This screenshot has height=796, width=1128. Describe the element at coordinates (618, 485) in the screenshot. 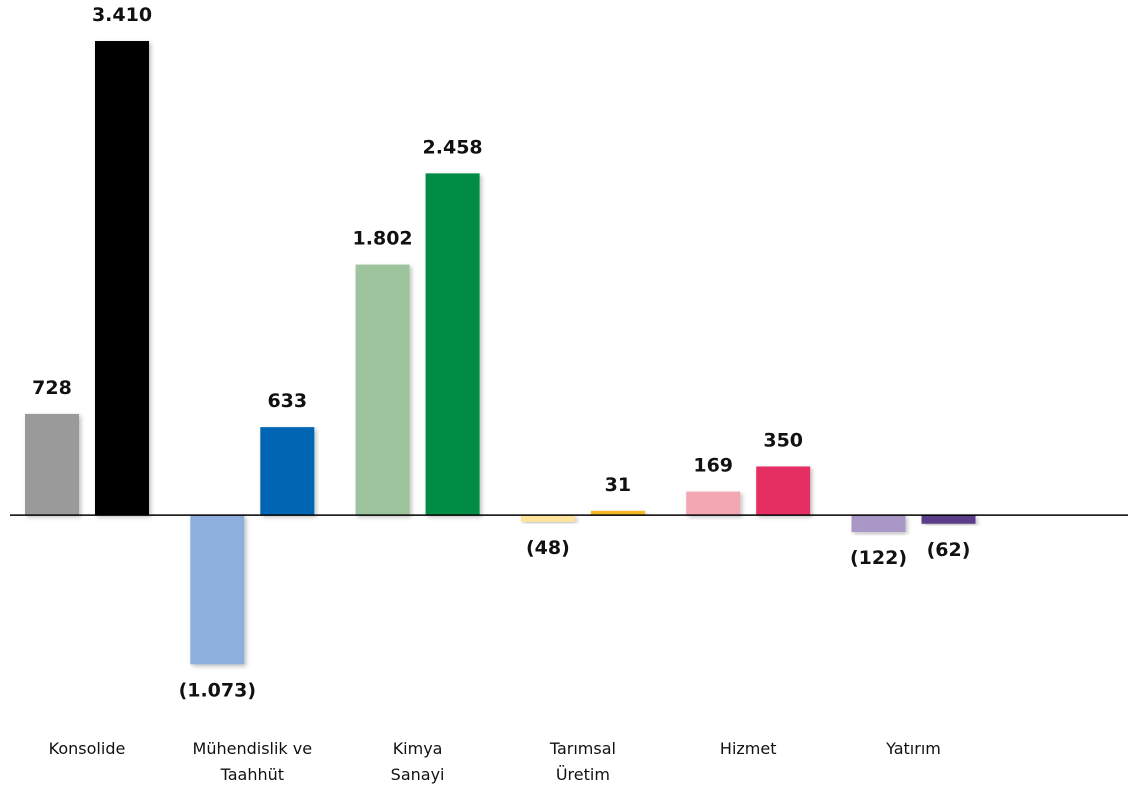

I see `value-label: 31` at that location.